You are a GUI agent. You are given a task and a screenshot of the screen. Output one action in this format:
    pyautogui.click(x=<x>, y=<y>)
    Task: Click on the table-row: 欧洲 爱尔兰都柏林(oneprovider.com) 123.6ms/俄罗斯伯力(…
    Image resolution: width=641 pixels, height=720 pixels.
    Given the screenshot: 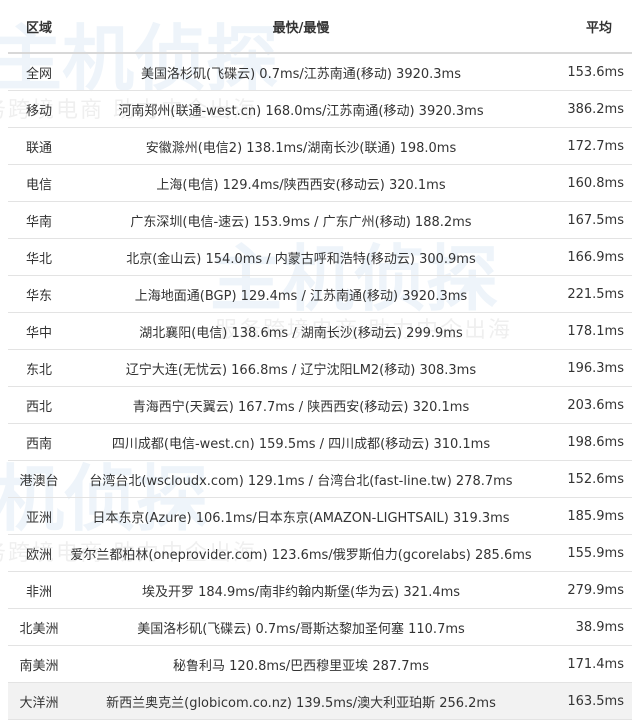 What is the action you would take?
    pyautogui.click(x=320, y=553)
    